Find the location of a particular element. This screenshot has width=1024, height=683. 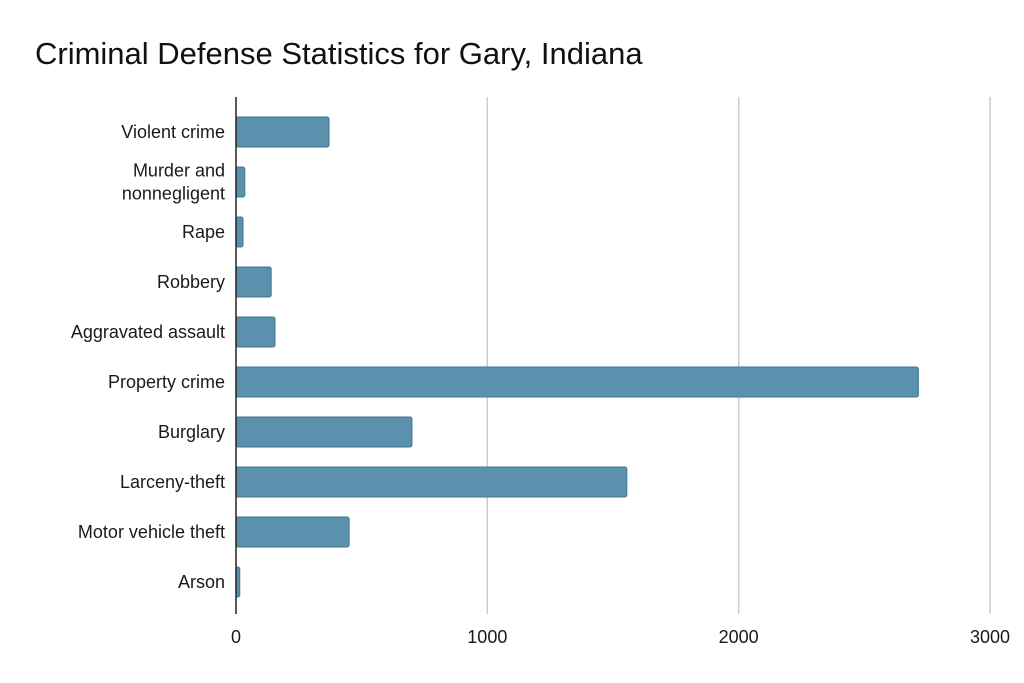

x-tick-label-0: 0 is located at coordinates (236, 637).